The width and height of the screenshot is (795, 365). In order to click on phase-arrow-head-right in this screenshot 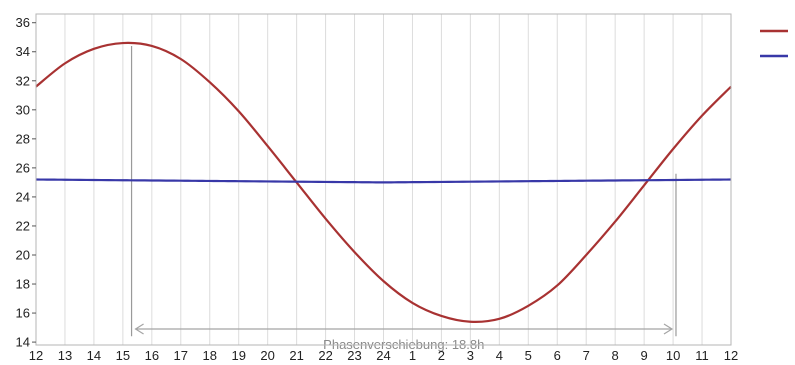, I will do `click(668, 329)`.